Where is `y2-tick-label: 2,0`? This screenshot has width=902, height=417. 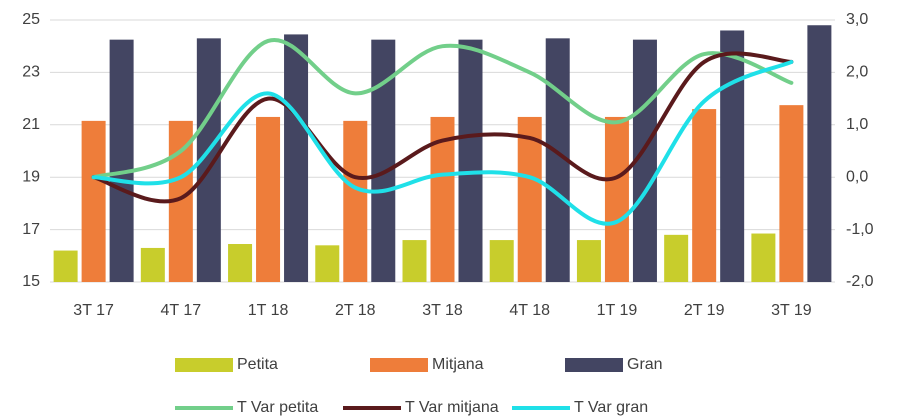
y2-tick-label: 2,0 is located at coordinates (857, 72).